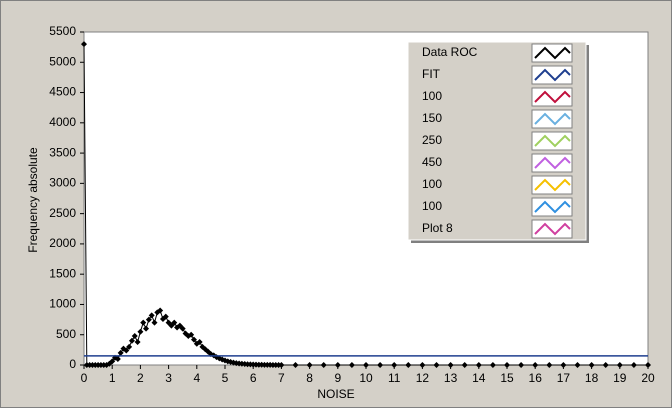 This screenshot has width=672, height=408. Describe the element at coordinates (62, 61) in the screenshot. I see `y-tick-label: 5000` at that location.